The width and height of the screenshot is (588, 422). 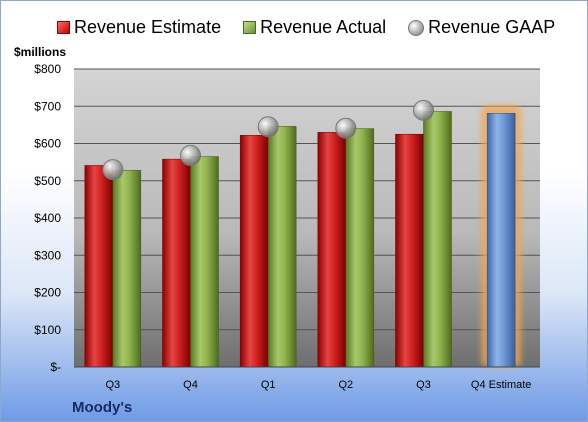 What do you see at coordinates (47, 106) in the screenshot?
I see `y-tick-label: $700` at bounding box center [47, 106].